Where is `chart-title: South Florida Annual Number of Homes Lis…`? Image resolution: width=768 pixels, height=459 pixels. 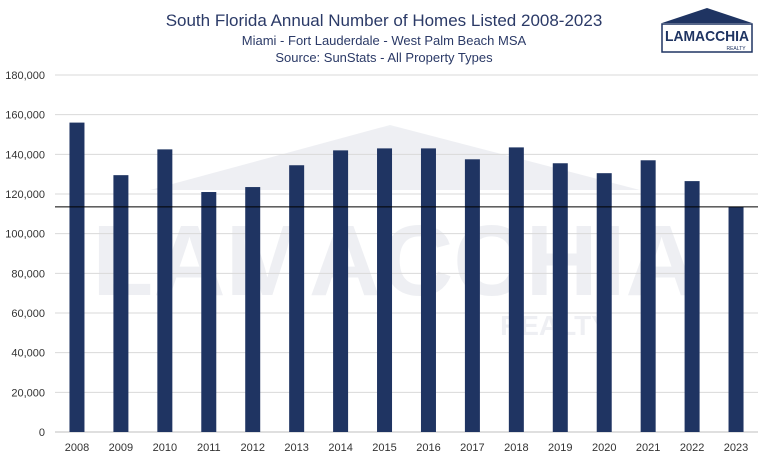 chart-title: South Florida Annual Number of Homes Lis… is located at coordinates (384, 20).